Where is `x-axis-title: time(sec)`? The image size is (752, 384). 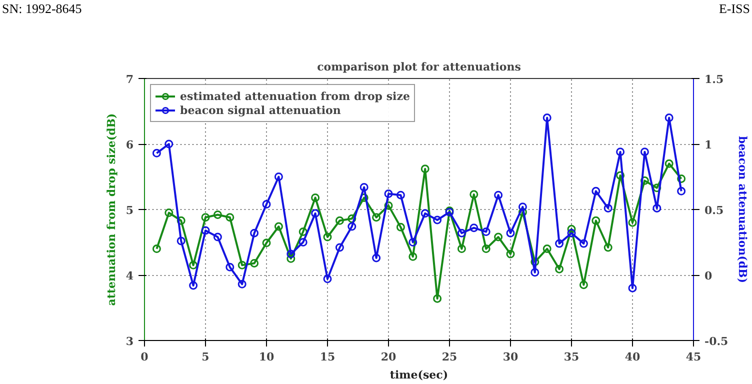 x-axis-title: time(sec) is located at coordinates (419, 375).